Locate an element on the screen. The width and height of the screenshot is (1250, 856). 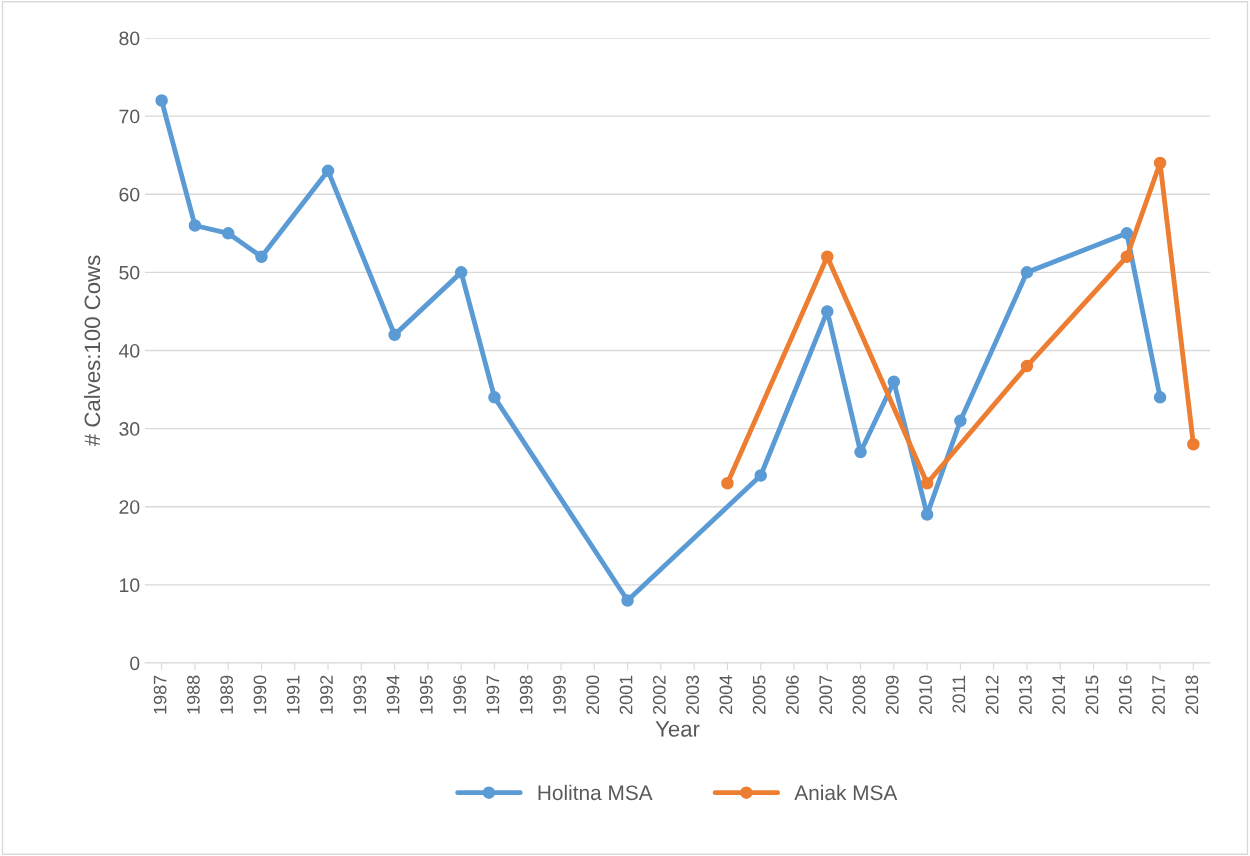
x-tick-label: 1991 is located at coordinates (293, 694).